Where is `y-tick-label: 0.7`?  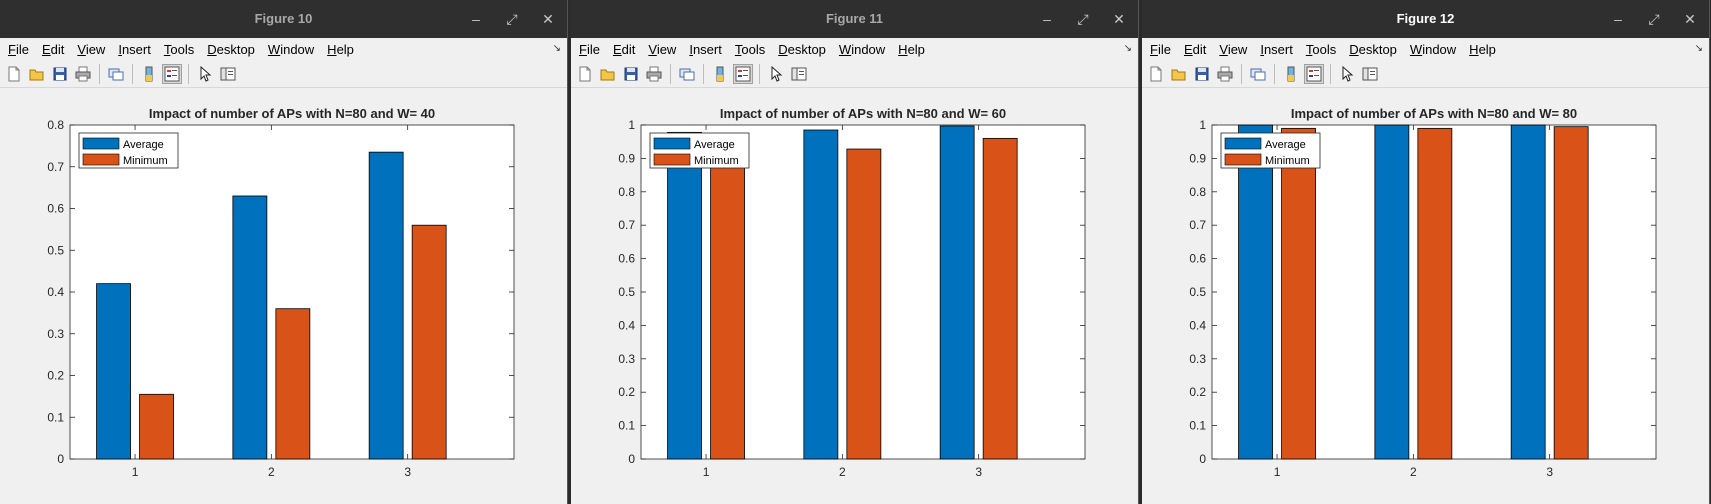 y-tick-label: 0.7 is located at coordinates (1197, 225).